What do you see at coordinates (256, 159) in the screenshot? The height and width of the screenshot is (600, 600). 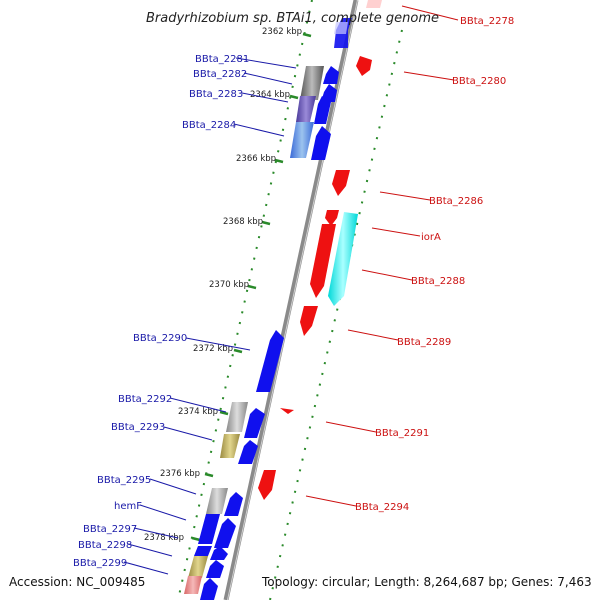 I see `kbp-label: 2366 kbp` at bounding box center [256, 159].